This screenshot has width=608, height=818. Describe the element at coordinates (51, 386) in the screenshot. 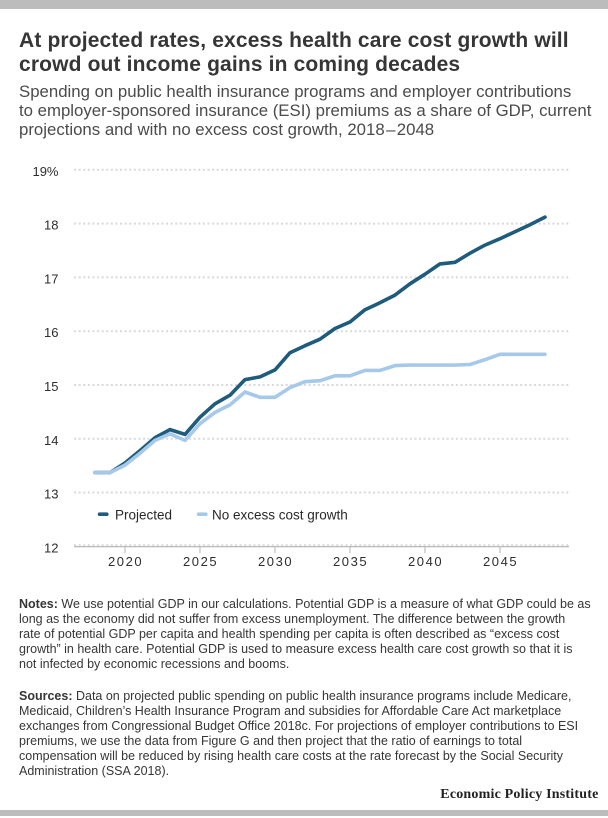

I see `svg-text: 15` at that location.